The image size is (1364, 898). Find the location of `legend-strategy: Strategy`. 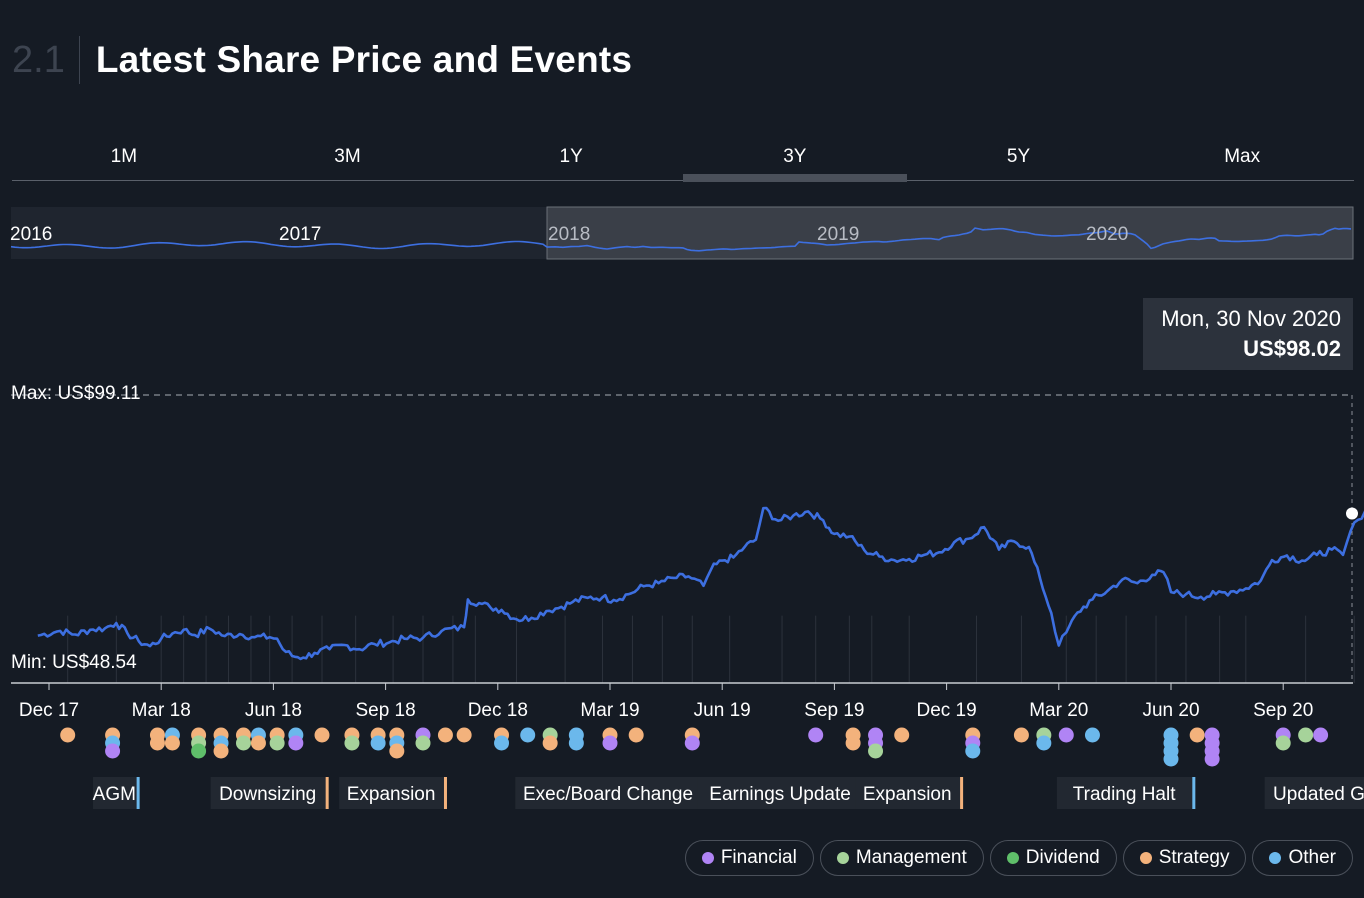

legend-strategy: Strategy is located at coordinates (1184, 858).